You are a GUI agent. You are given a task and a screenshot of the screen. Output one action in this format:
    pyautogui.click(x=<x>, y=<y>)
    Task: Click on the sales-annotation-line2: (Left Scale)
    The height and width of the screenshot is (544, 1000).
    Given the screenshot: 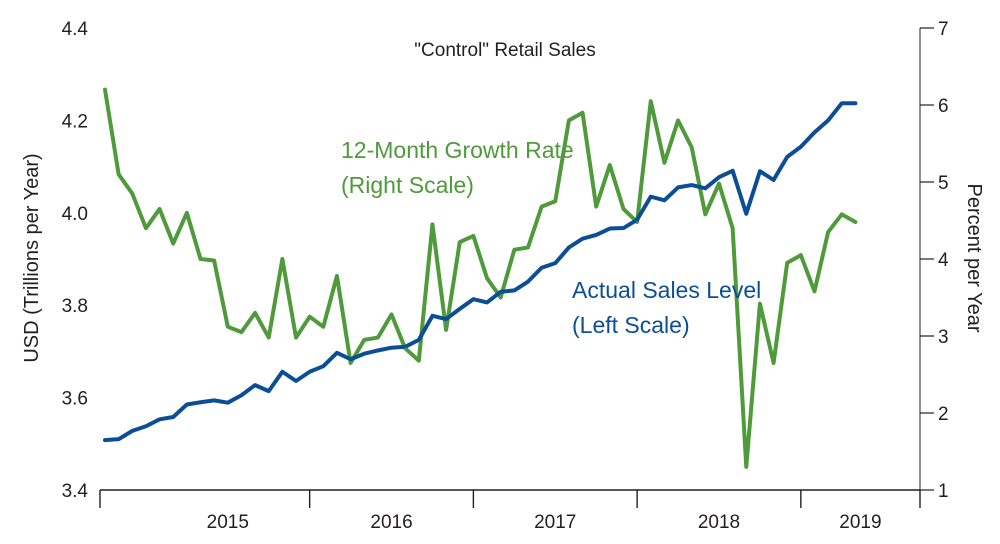 What is the action you would take?
    pyautogui.click(x=631, y=325)
    